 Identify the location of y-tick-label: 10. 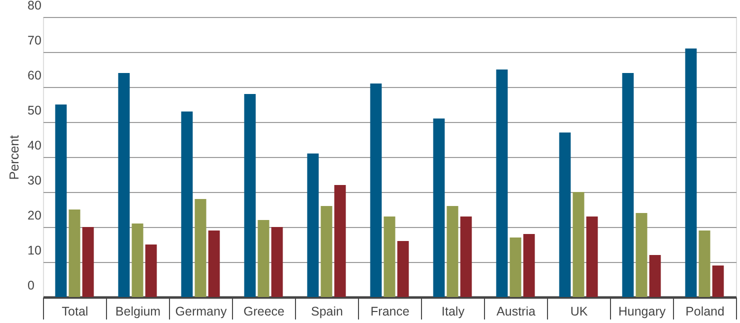
(35, 251).